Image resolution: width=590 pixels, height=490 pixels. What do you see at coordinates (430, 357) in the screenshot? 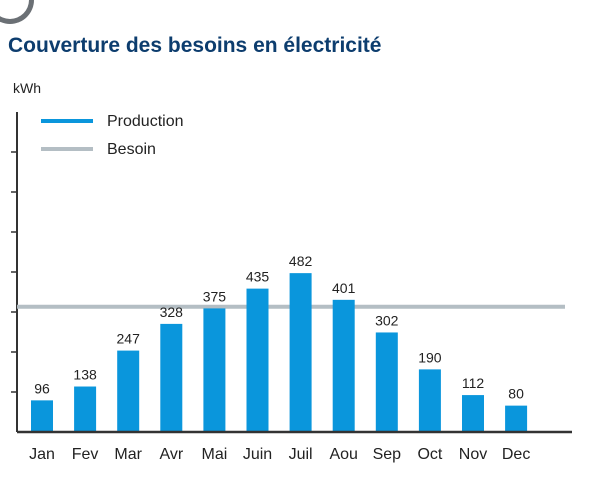
I see `value-label: 190` at bounding box center [430, 357].